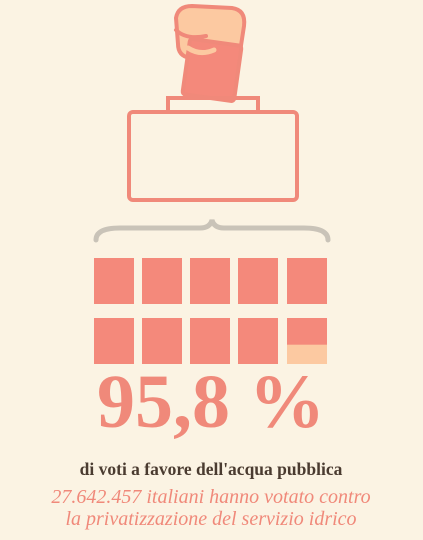 The image size is (423, 540). What do you see at coordinates (211, 402) in the screenshot?
I see `headline: 95,8 %` at bounding box center [211, 402].